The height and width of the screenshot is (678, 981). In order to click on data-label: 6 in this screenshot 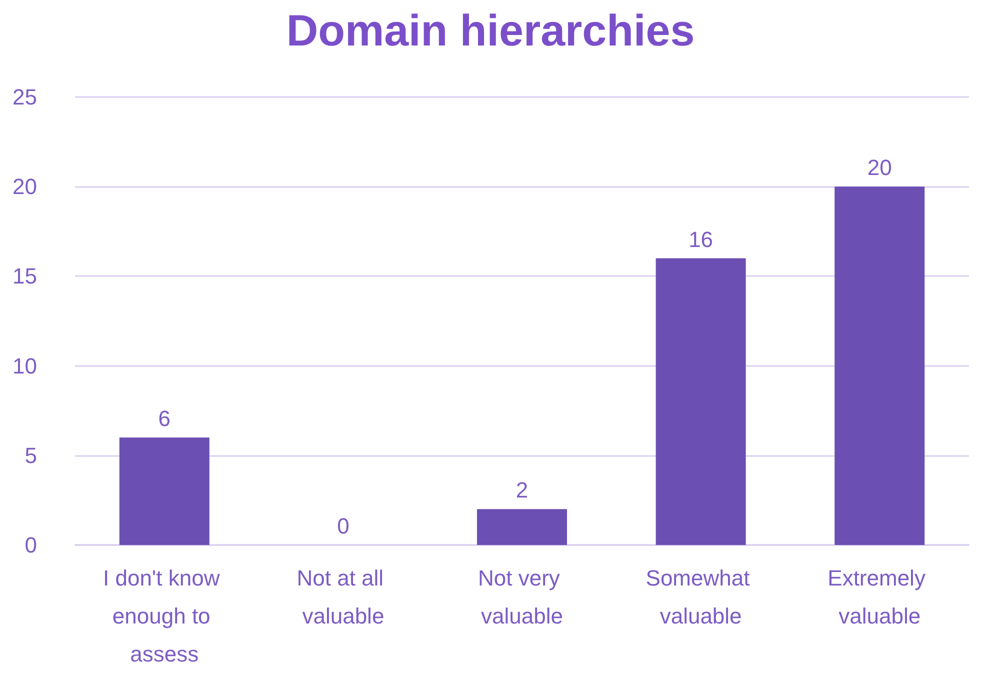, I will do `click(164, 418)`.